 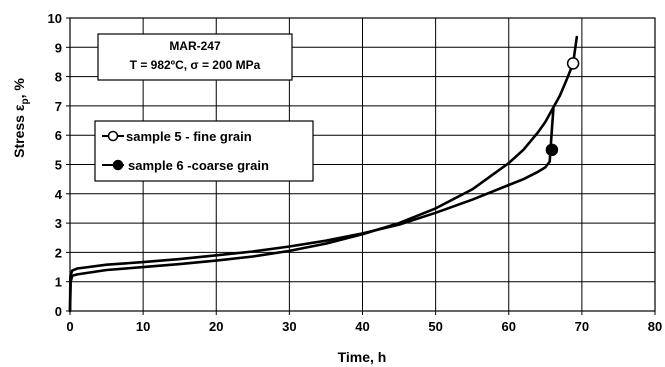 I want to click on series-end-markers, so click(x=562, y=107).